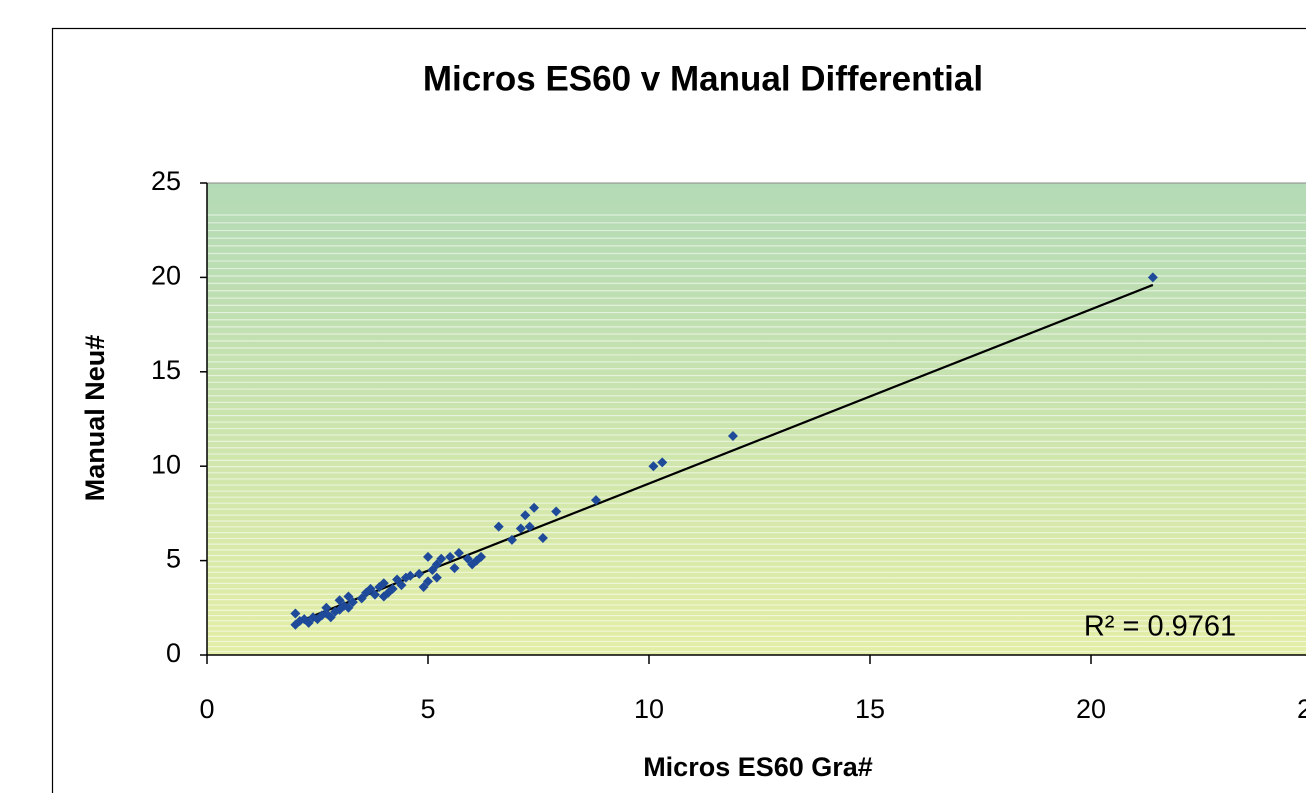 The height and width of the screenshot is (793, 1306). I want to click on chart-title: Micros ES60 v Manual Differential, so click(703, 78).